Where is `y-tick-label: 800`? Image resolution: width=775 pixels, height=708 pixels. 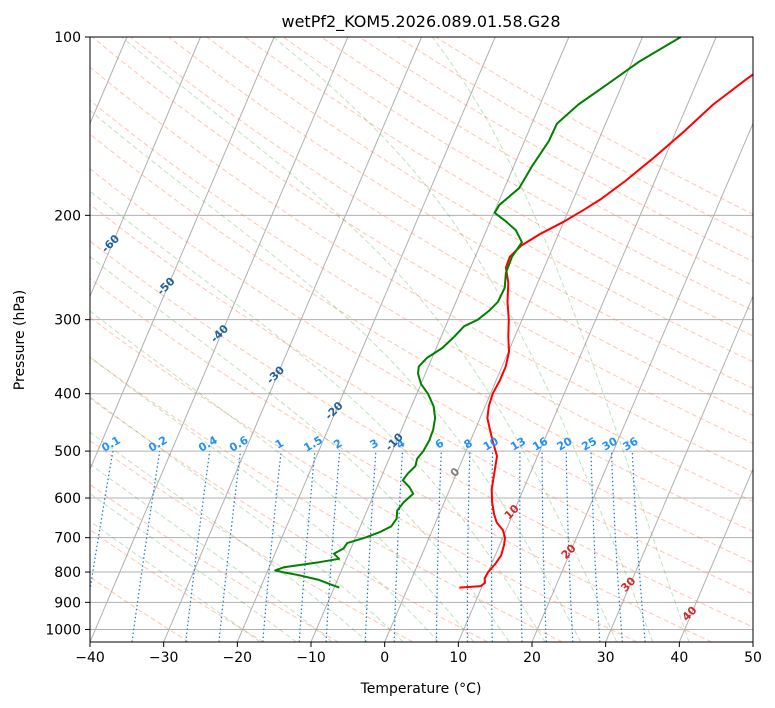 y-tick-label: 800 is located at coordinates (67, 573).